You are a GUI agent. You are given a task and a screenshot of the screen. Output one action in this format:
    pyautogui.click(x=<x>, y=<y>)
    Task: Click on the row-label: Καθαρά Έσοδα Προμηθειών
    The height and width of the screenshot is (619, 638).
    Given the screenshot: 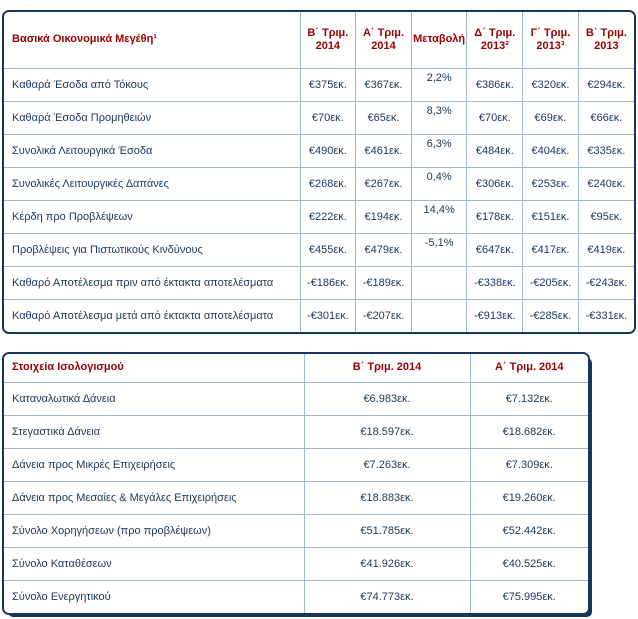 What is the action you would take?
    pyautogui.click(x=152, y=118)
    